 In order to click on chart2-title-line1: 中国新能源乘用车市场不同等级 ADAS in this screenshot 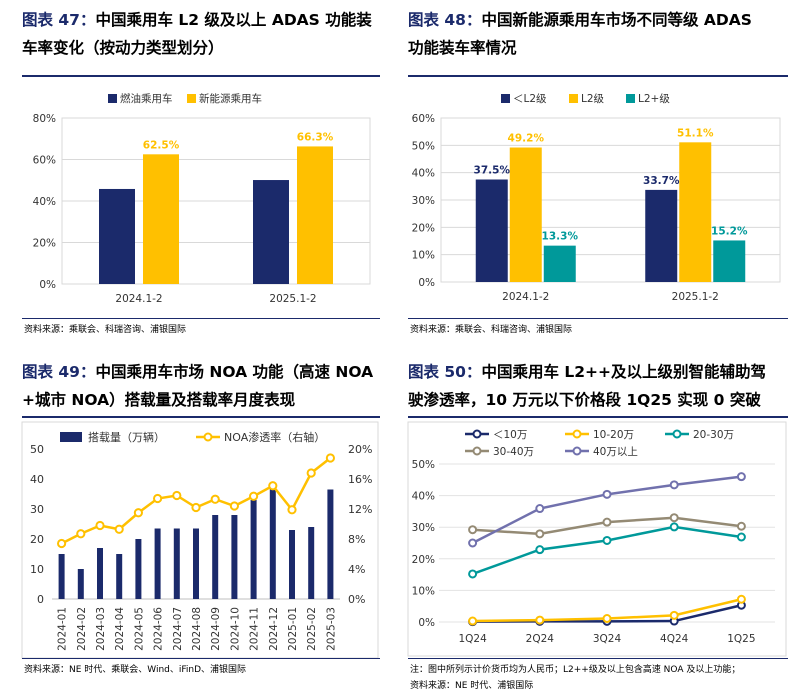, I will do `click(616, 20)`.